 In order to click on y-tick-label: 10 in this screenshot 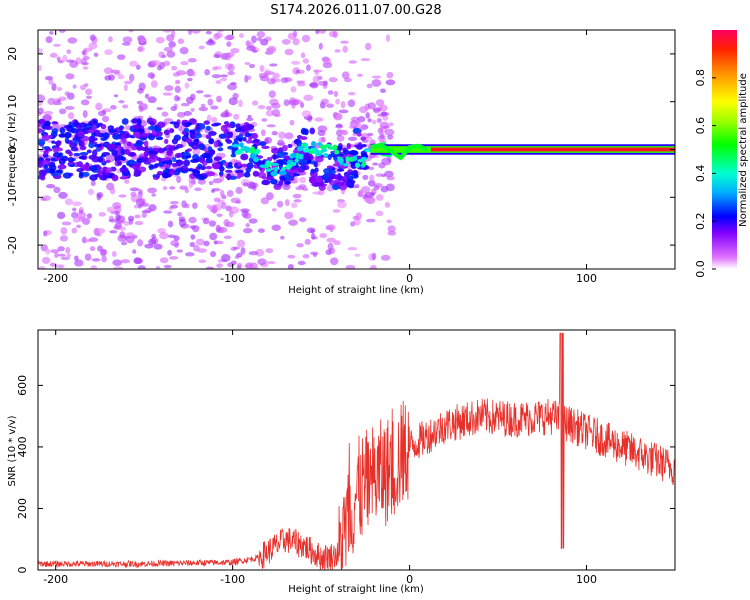, I will do `click(12, 102)`.